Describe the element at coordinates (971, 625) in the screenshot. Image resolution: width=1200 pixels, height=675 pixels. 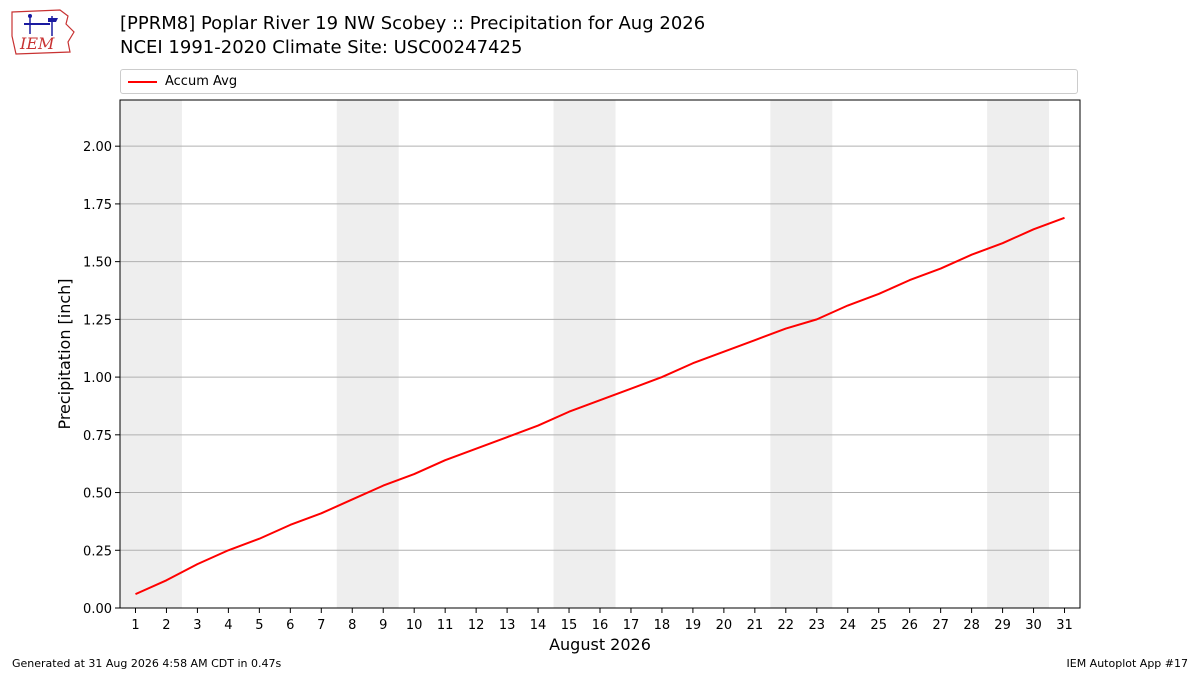
I see `x-tick-label: 28` at that location.